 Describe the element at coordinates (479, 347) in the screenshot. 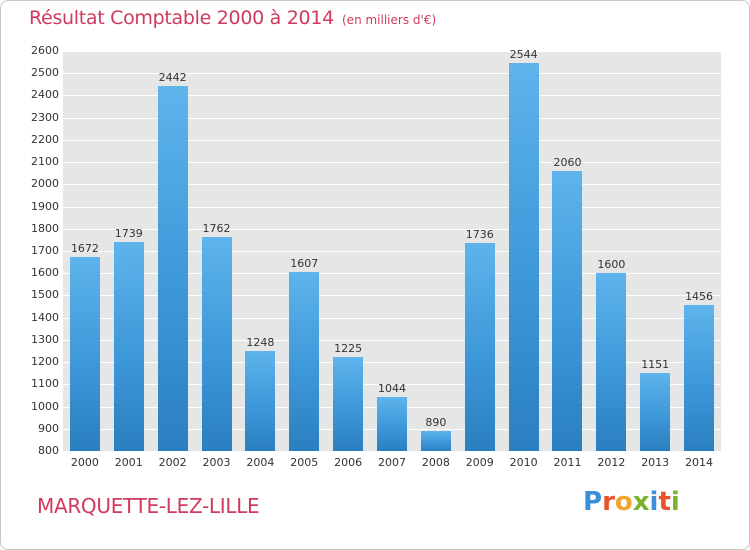

I see `bar-2009` at that location.